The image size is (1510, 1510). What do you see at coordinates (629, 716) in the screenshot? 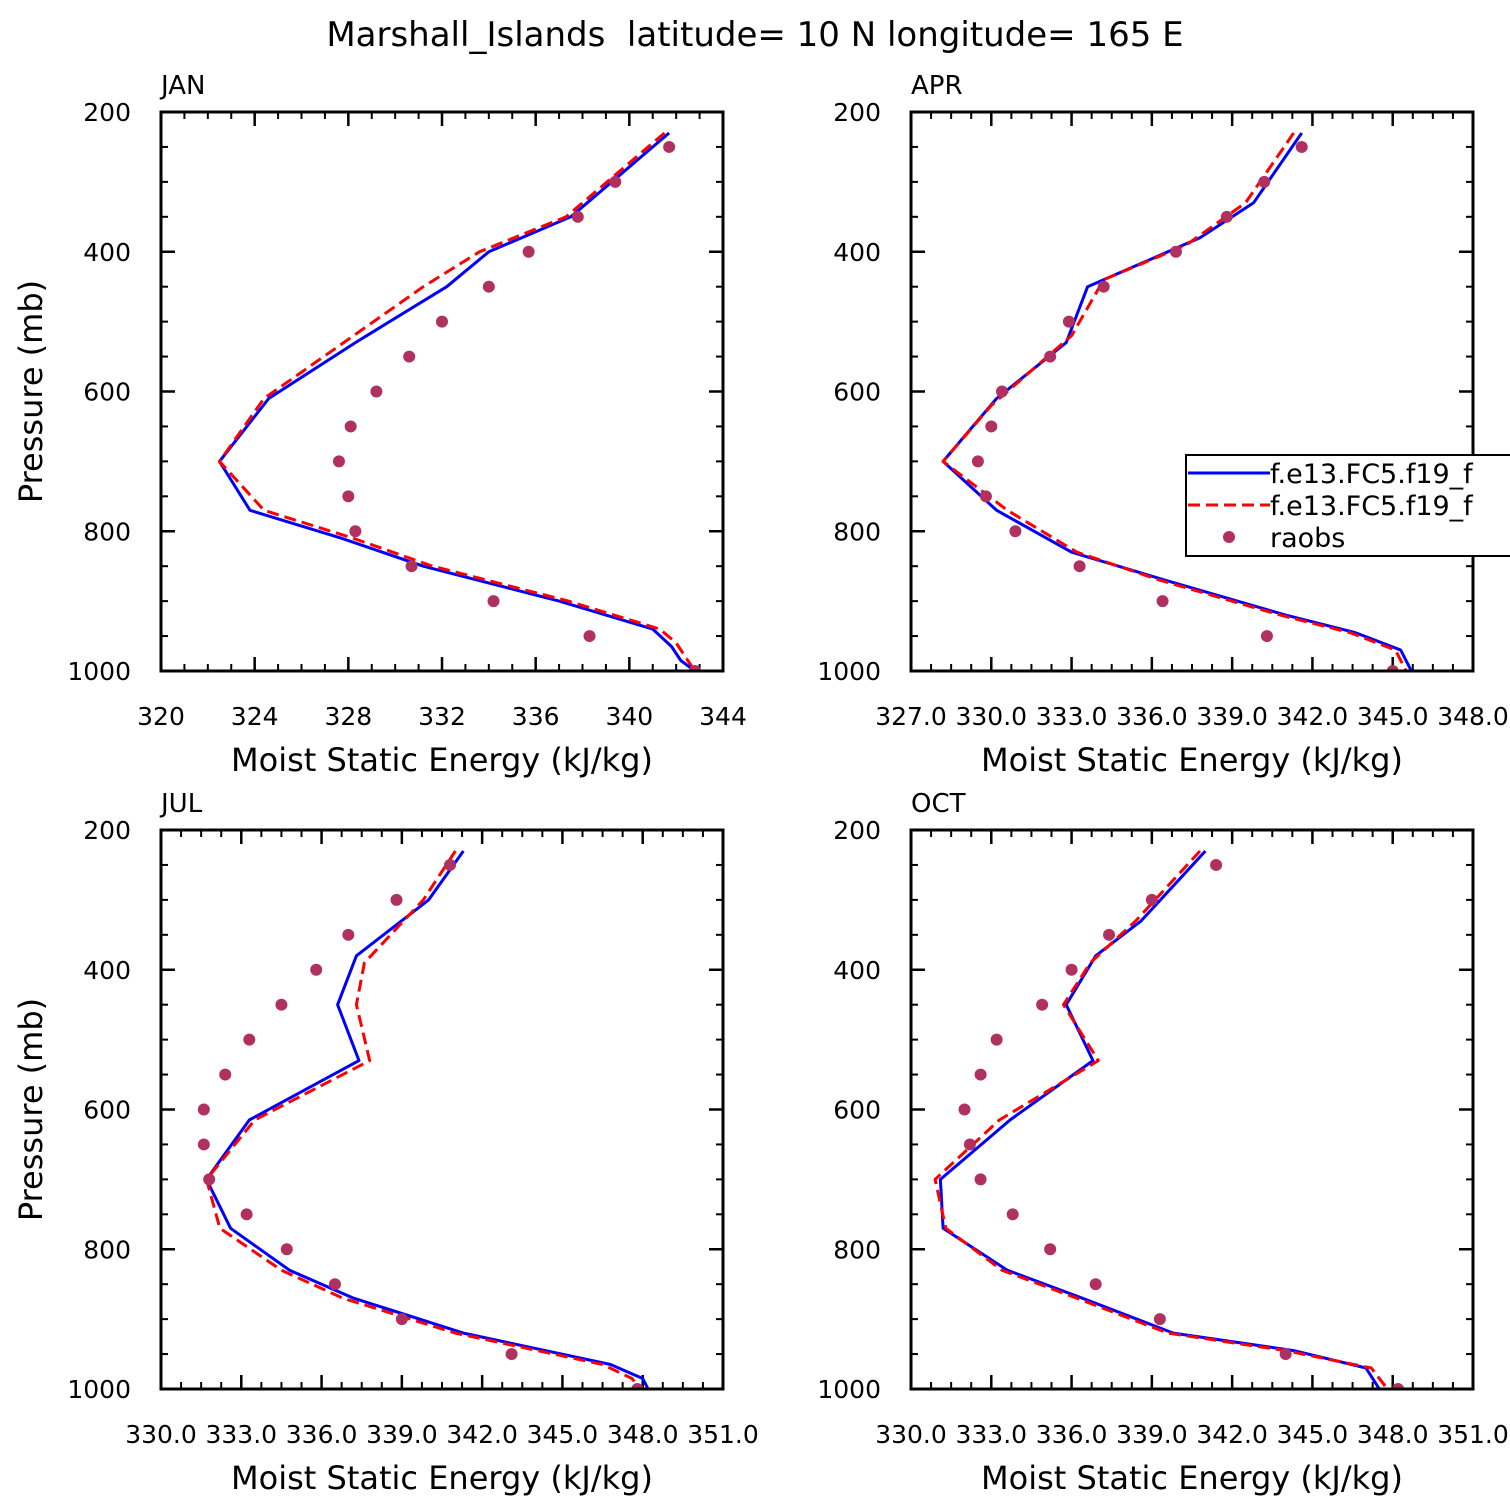
I see `x-tick-label: 340` at bounding box center [629, 716].